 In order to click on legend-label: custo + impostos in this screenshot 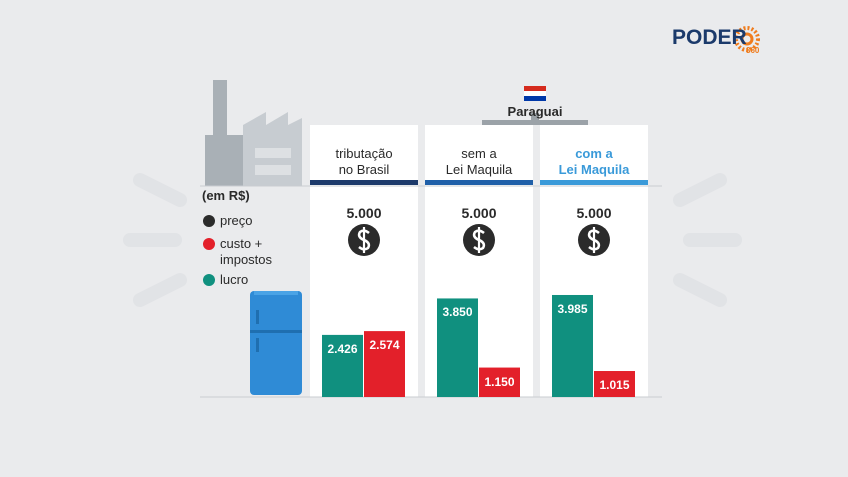, I will do `click(246, 251)`.